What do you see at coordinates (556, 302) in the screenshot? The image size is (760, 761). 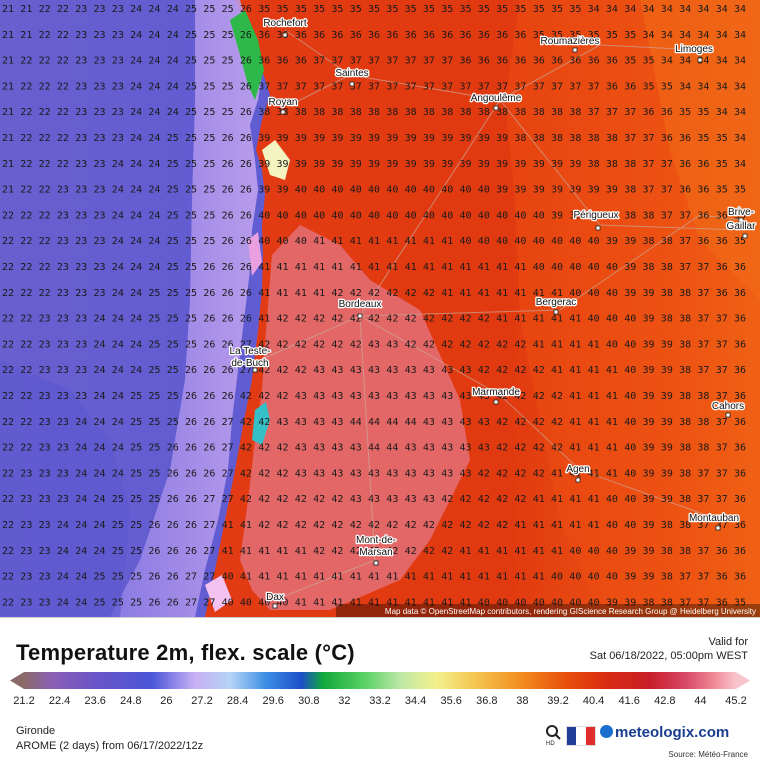 I see `city-label: Bergerac` at bounding box center [556, 302].